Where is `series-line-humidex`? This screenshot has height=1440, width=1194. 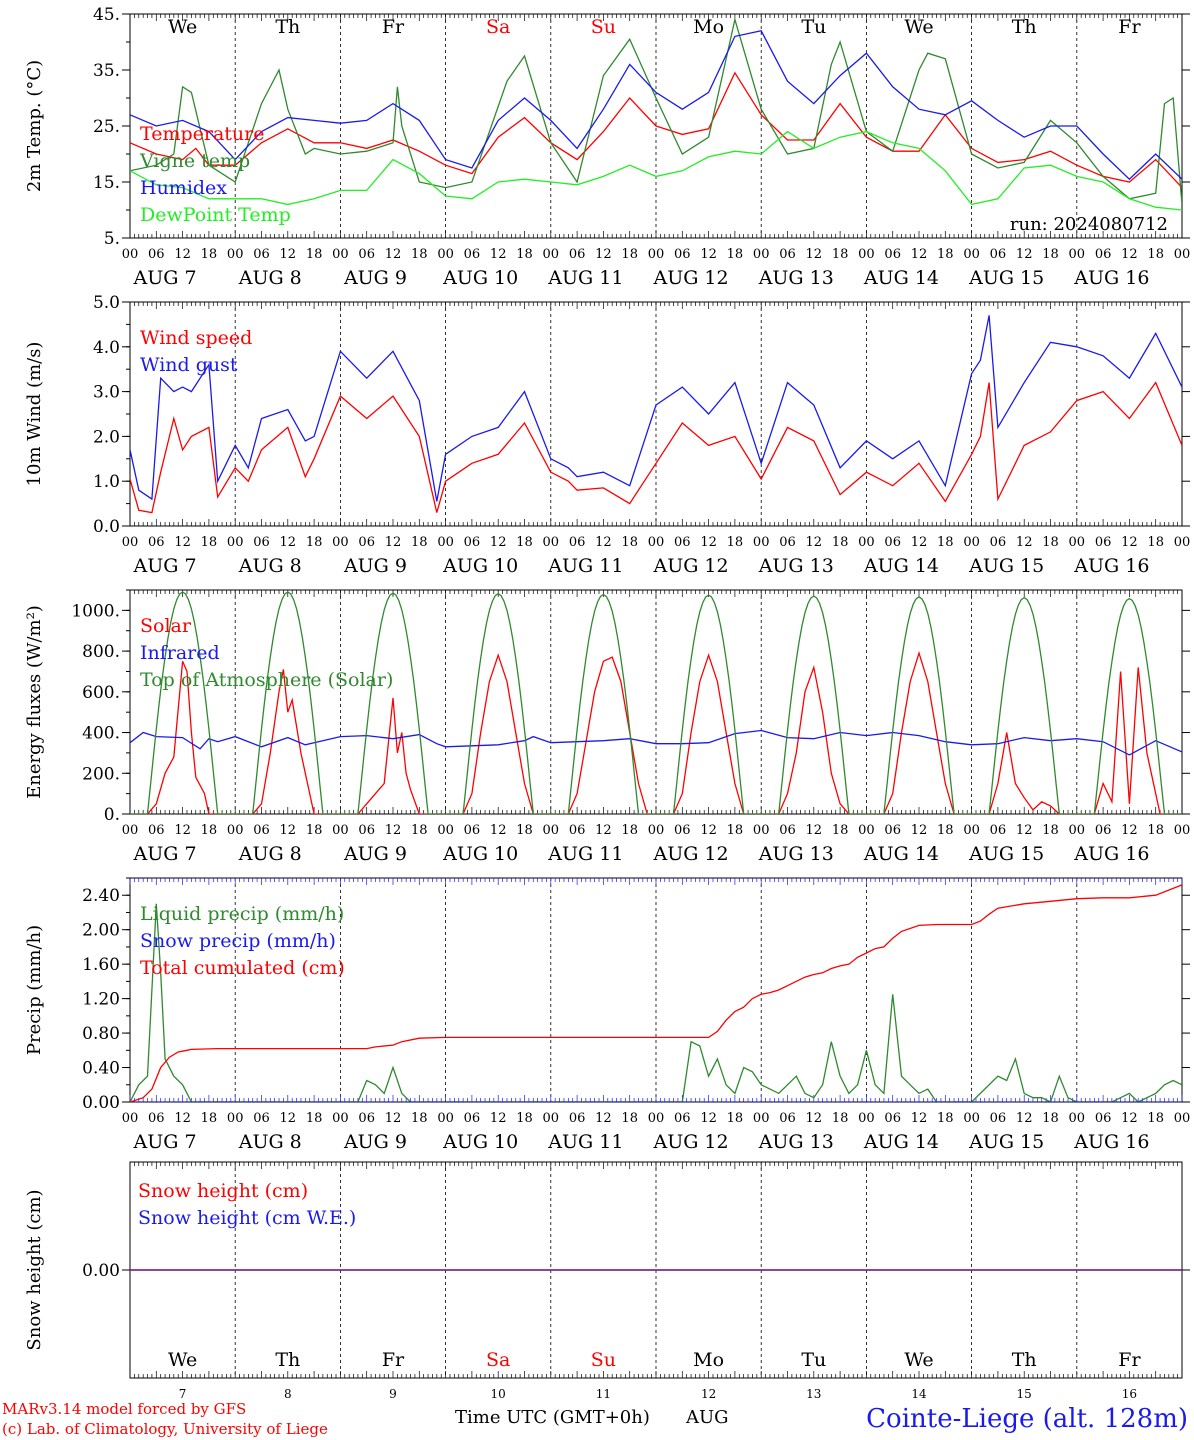
series-line-humidex is located at coordinates (656, 105).